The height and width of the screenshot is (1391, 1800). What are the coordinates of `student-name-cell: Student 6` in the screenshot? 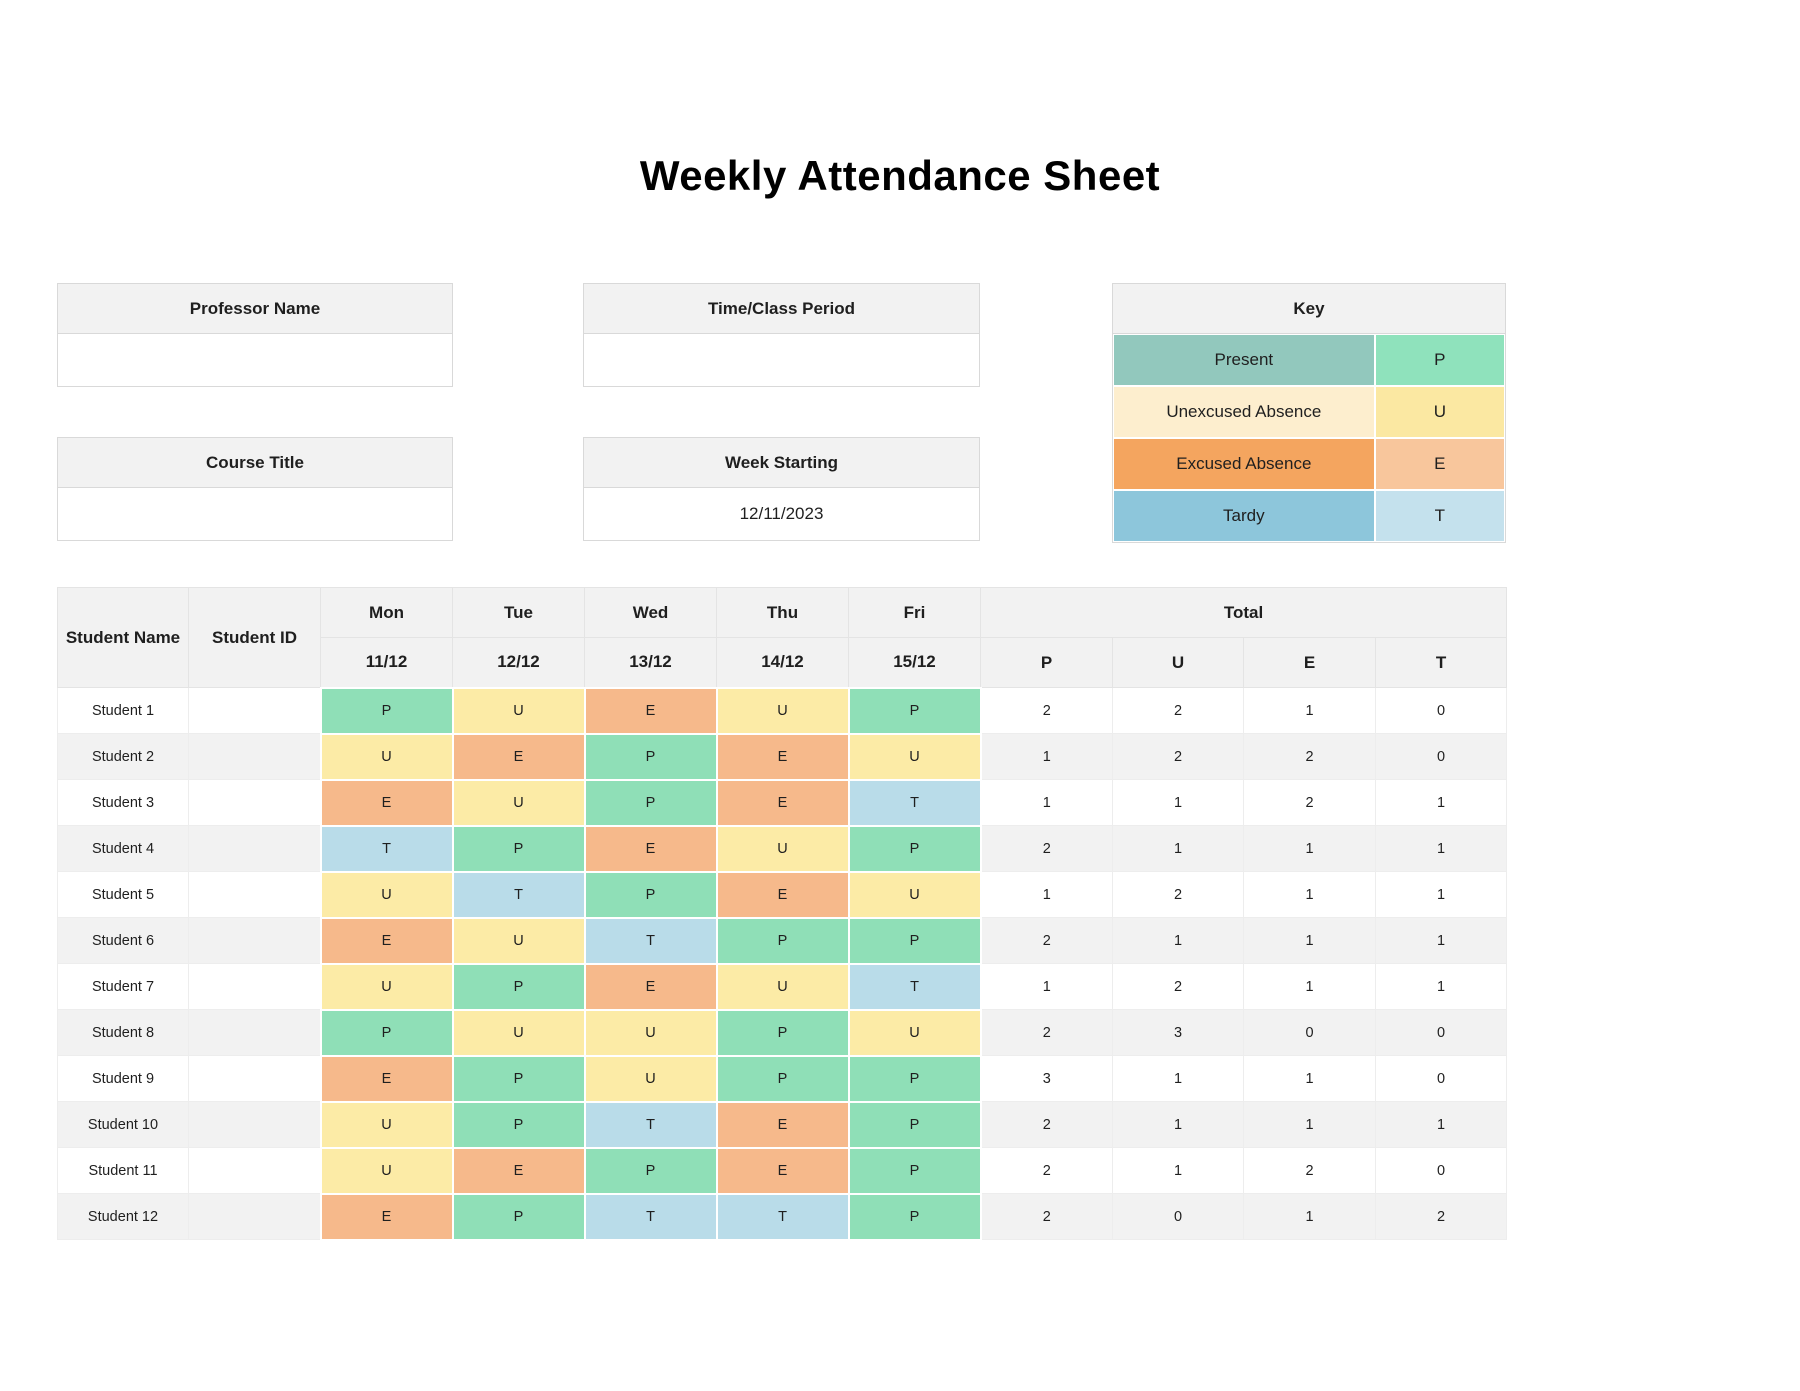 It's located at (123, 940).